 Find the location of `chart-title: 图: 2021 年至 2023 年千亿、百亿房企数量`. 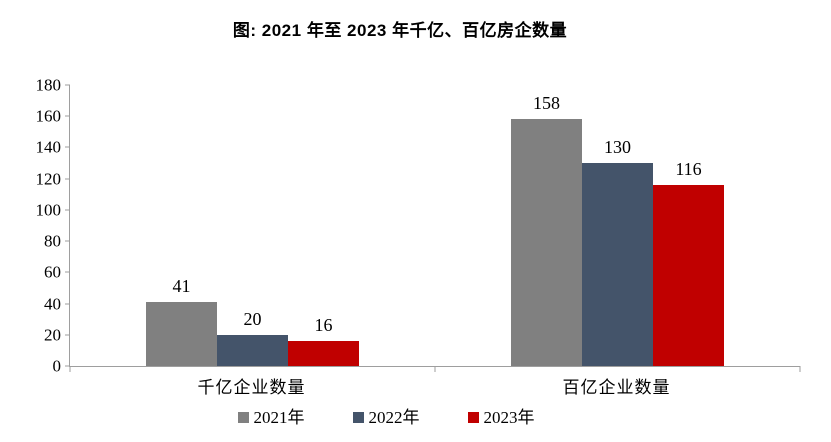

chart-title: 图: 2021 年至 2023 年千亿、百亿房企数量 is located at coordinates (400, 30).